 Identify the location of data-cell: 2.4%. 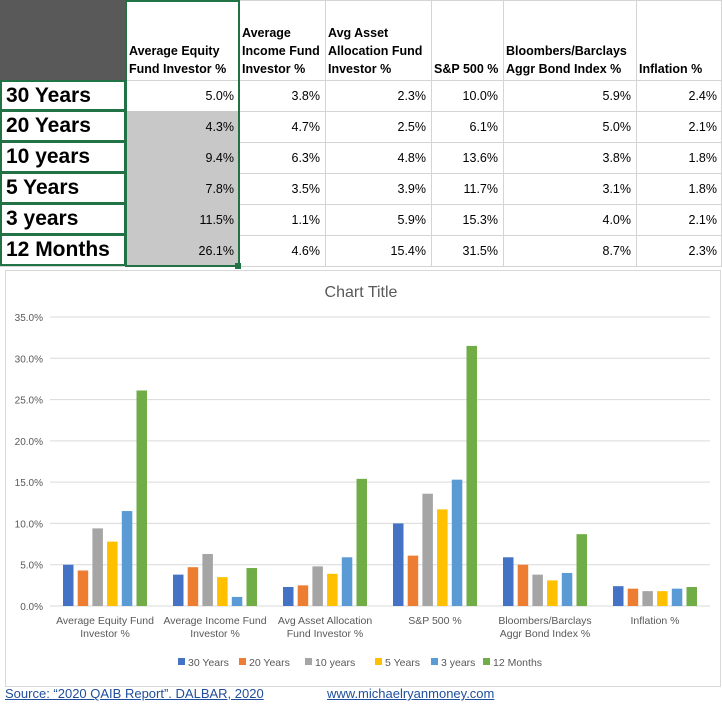
(703, 95).